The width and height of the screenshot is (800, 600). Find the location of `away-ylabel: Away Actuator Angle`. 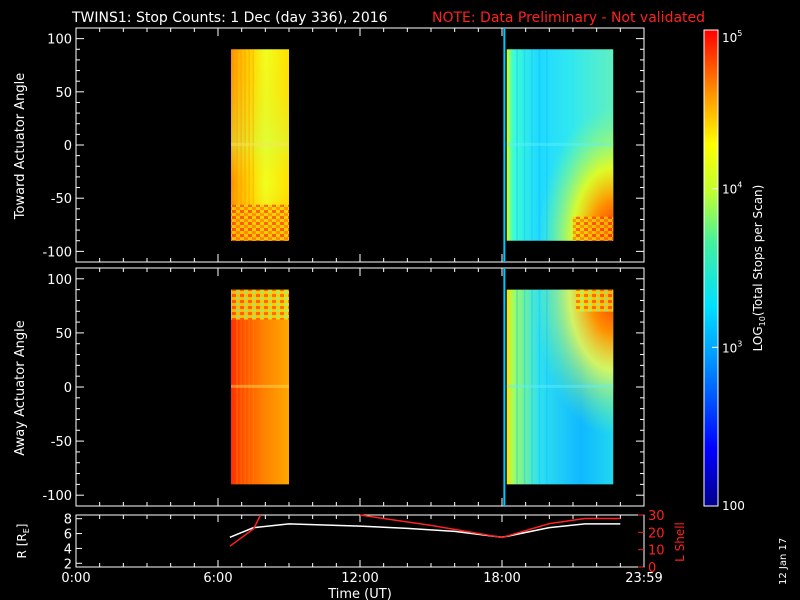

away-ylabel: Away Actuator Angle is located at coordinates (20, 387).